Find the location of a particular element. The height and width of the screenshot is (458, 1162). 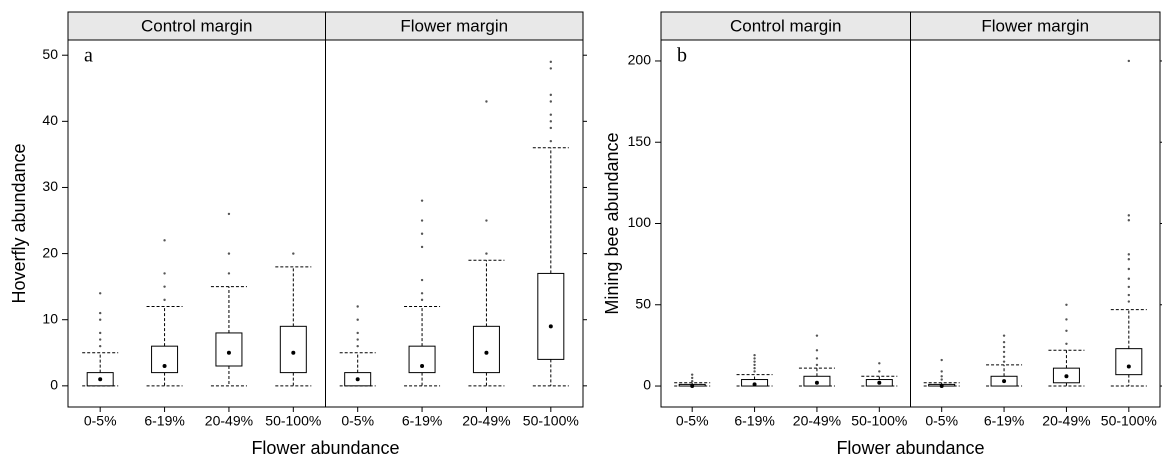

y-tick-label: 40 is located at coordinates (50, 120).